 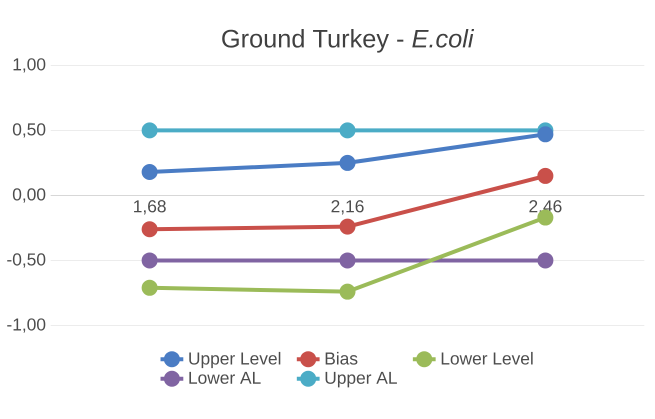 What do you see at coordinates (545, 207) in the screenshot?
I see `x-tick-label: 2,46` at bounding box center [545, 207].